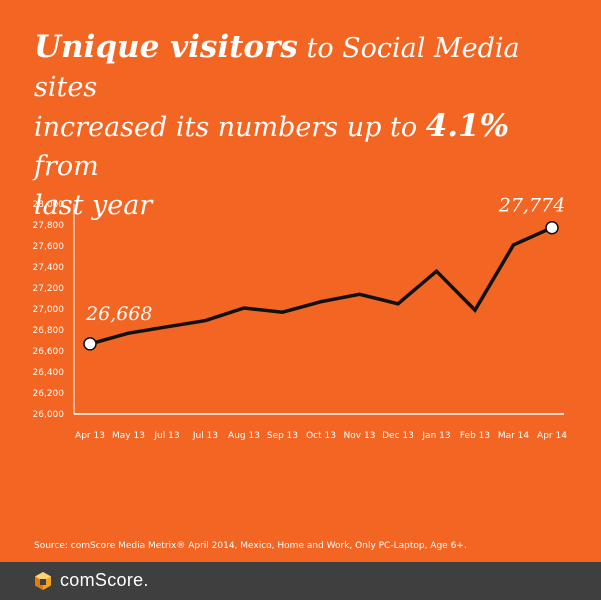 The height and width of the screenshot is (600, 601). I want to click on x-tick-label: Aug 13, so click(244, 436).